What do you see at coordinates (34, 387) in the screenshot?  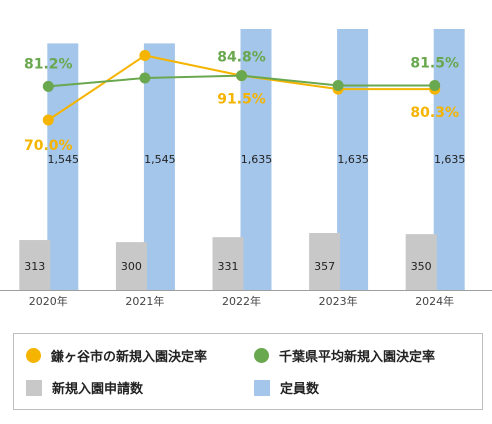 I see `legend-swatch-applications` at bounding box center [34, 387].